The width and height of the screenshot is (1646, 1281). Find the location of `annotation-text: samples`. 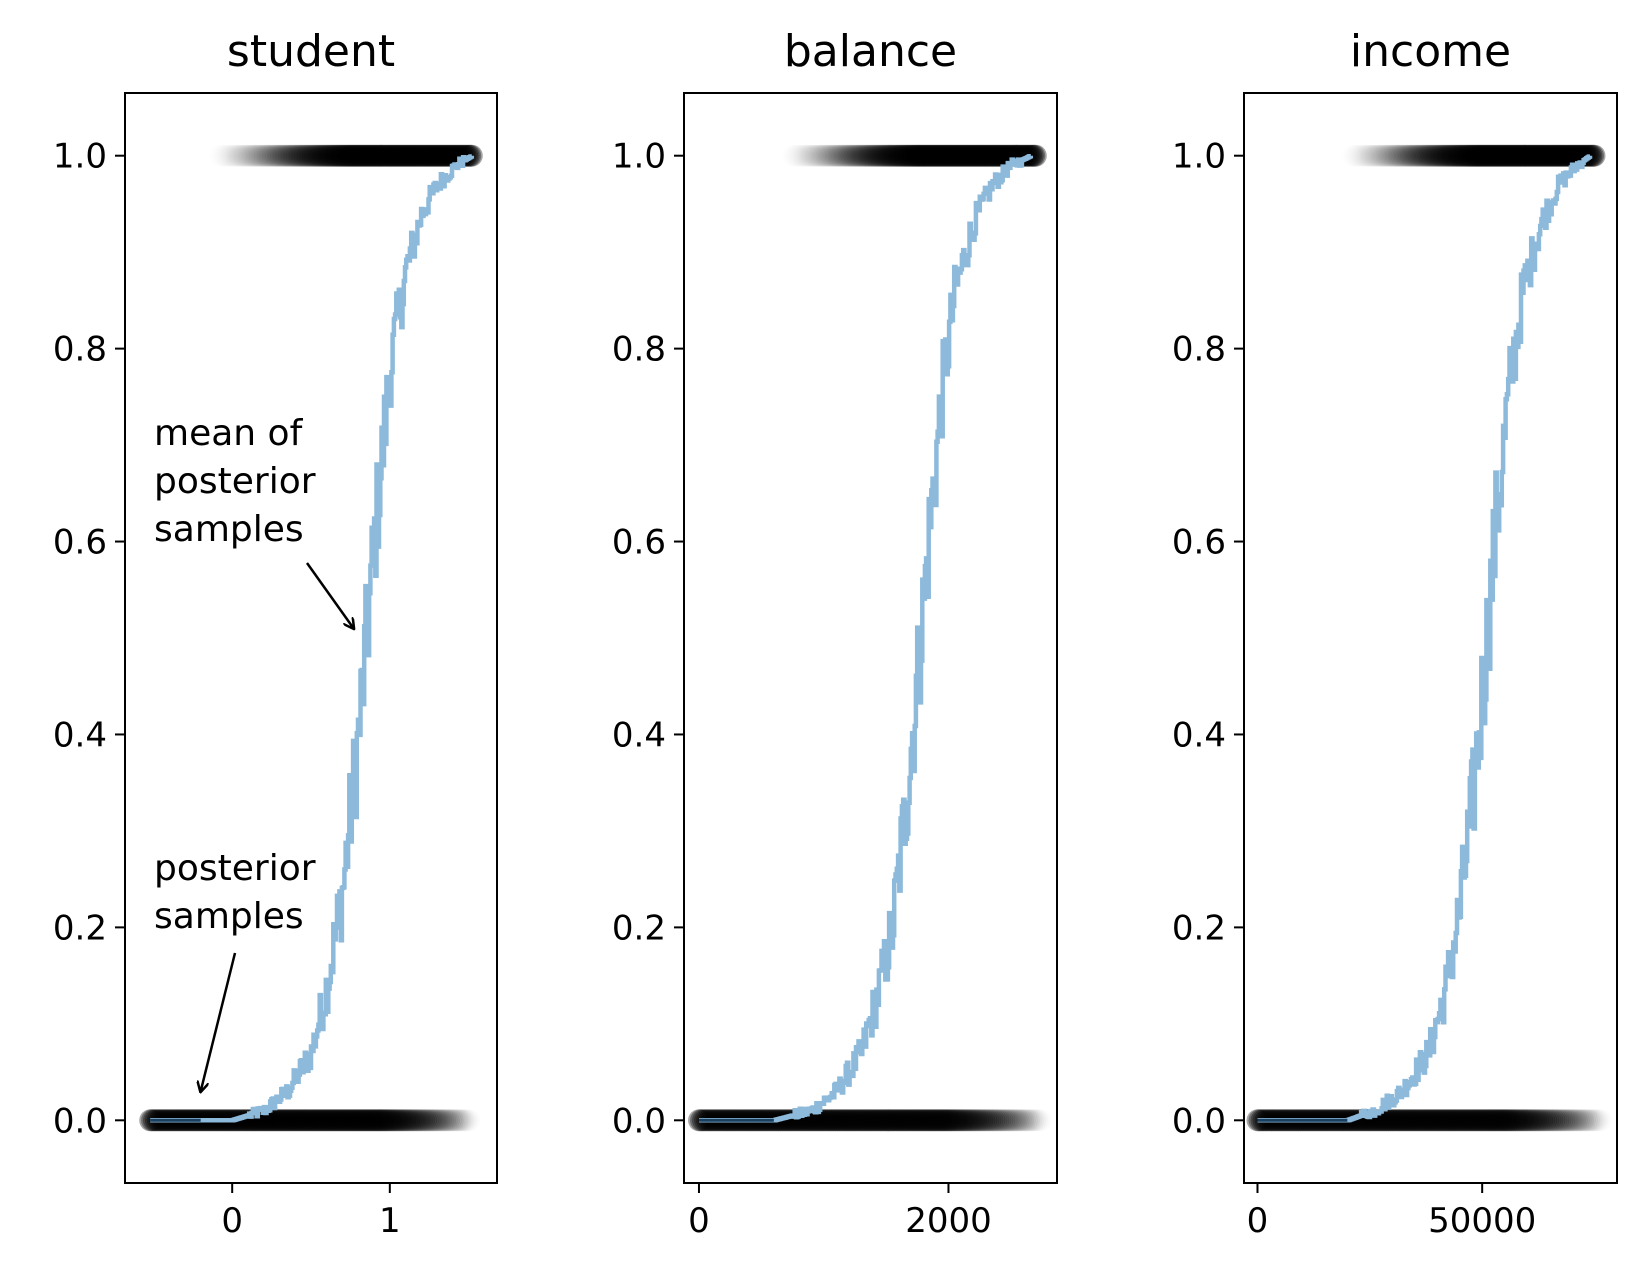

annotation-text: samples is located at coordinates (229, 529).